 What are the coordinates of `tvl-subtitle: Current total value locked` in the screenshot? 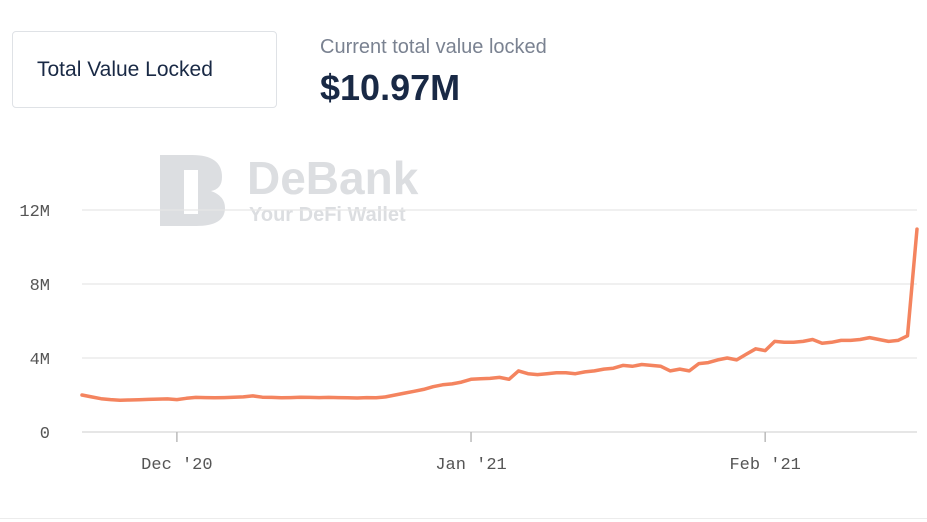 It's located at (433, 47).